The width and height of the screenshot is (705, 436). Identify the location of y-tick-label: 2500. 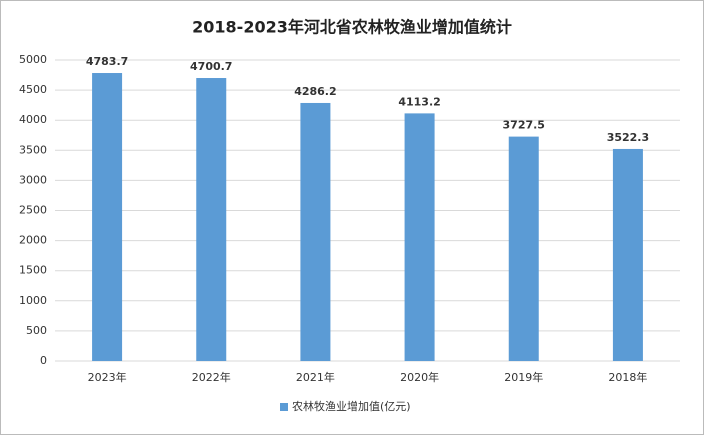
(33, 210).